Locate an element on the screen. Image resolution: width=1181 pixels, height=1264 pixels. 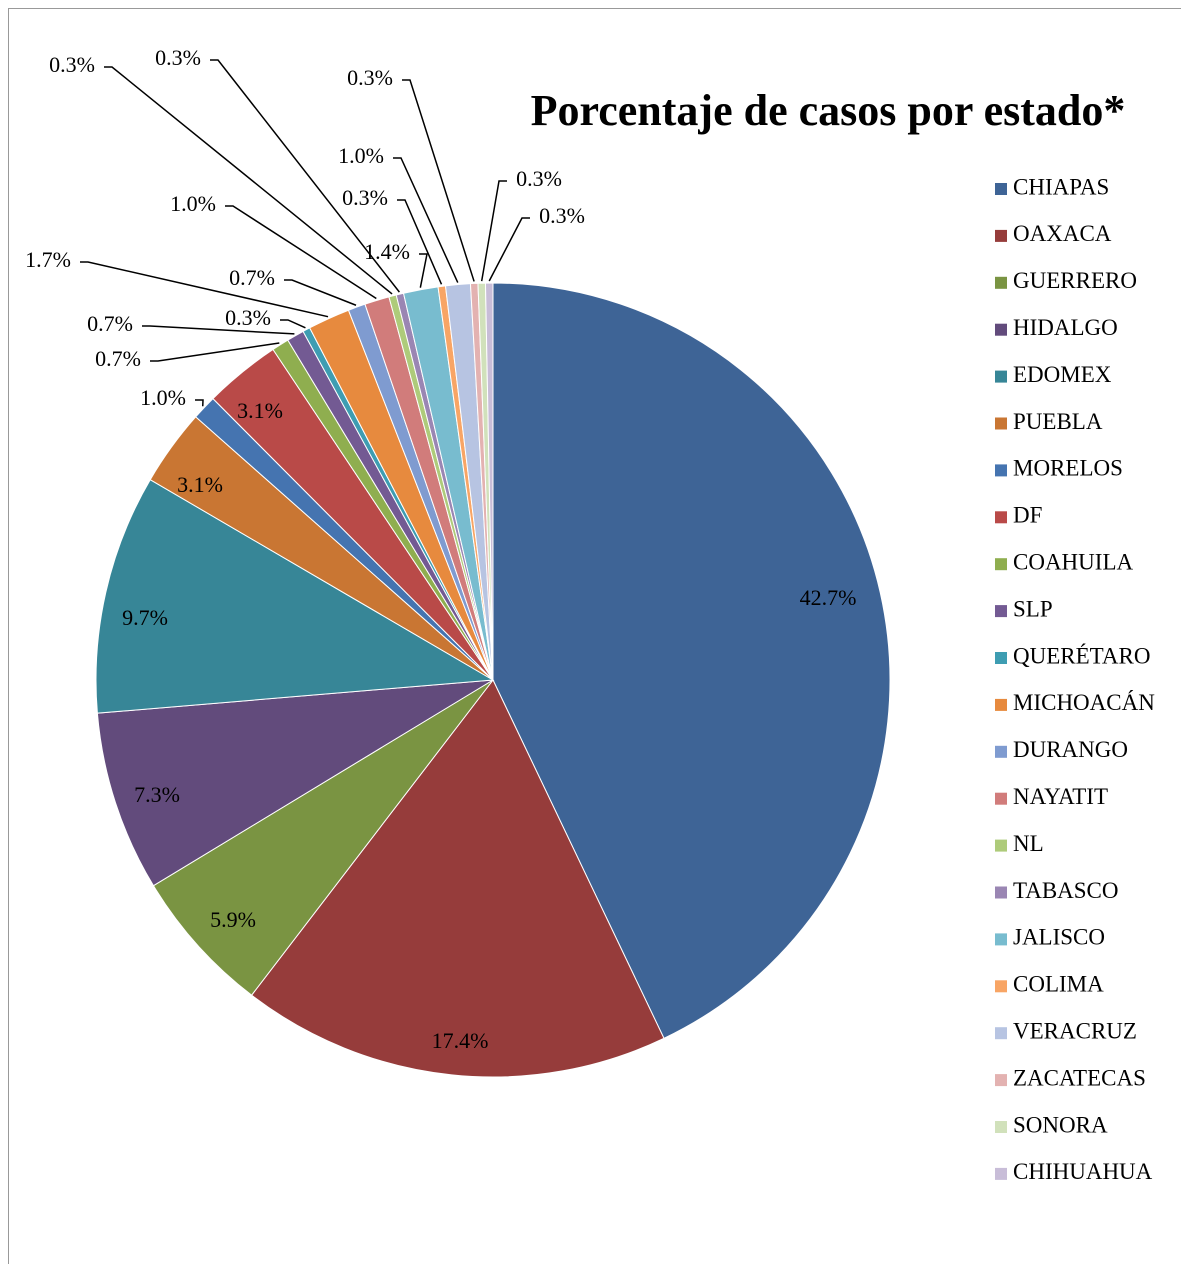
legend-label: SONORA is located at coordinates (1060, 1124).